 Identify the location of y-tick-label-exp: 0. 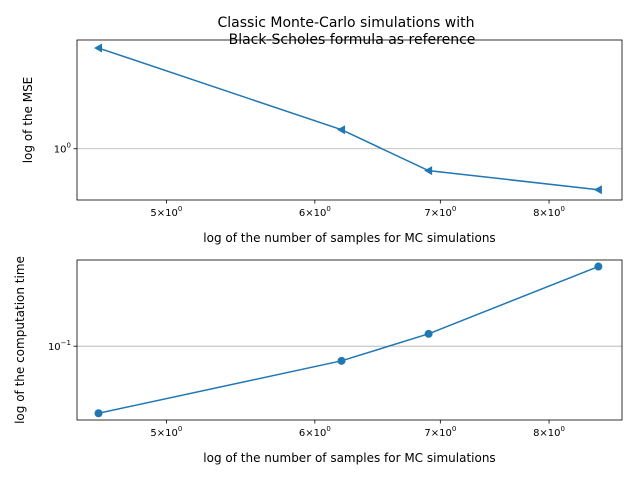
(69, 146).